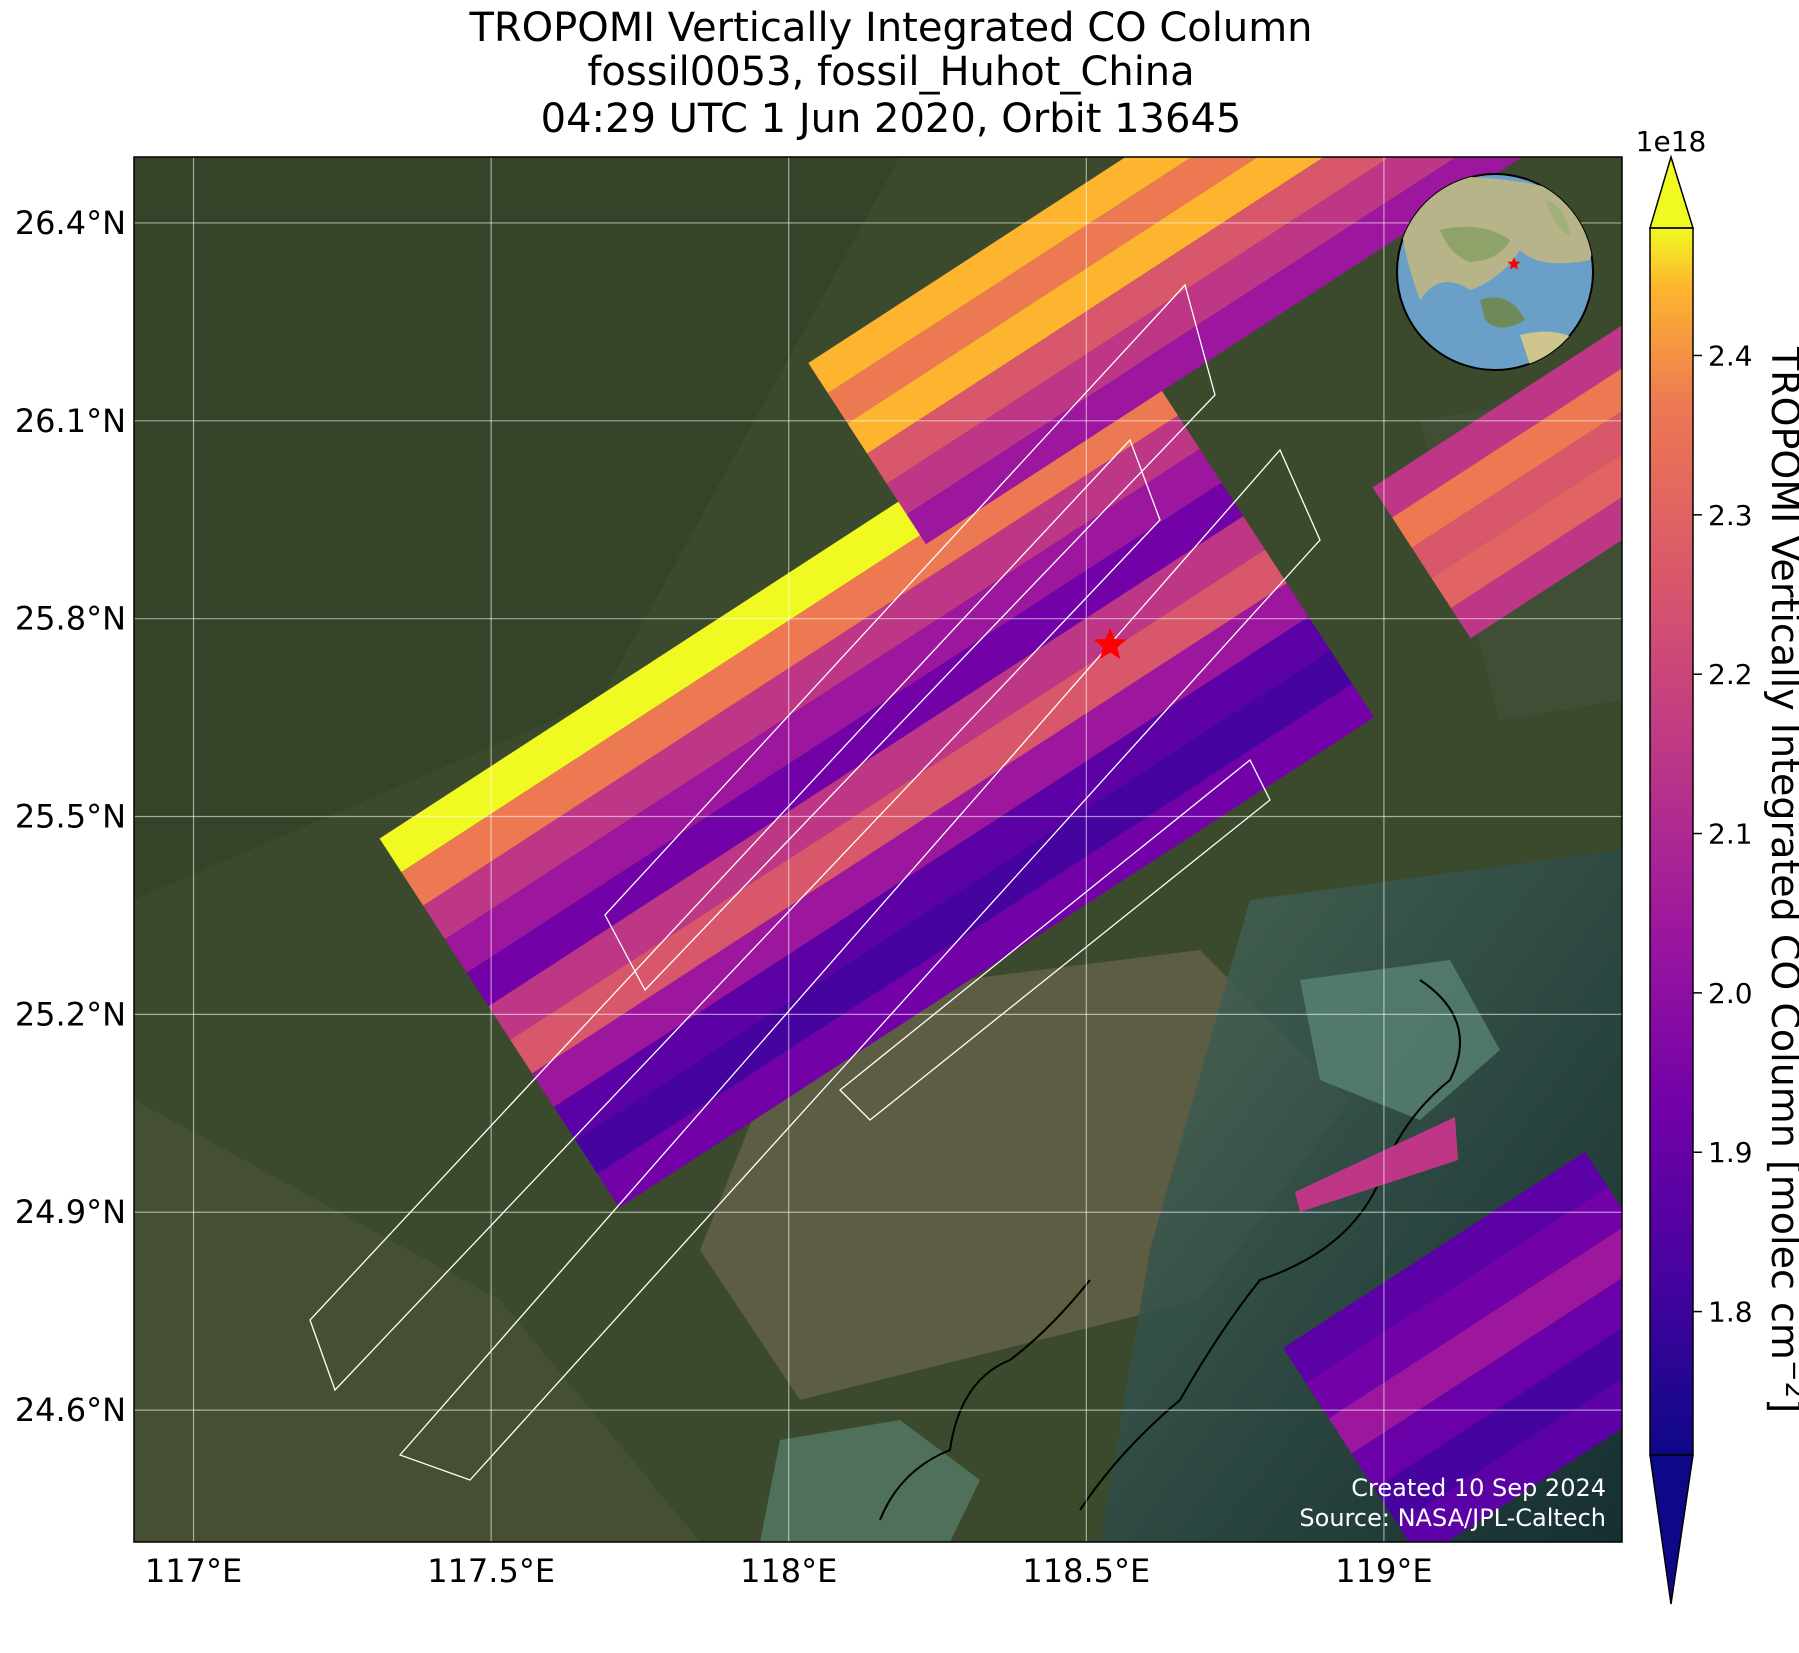  Describe the element at coordinates (1730, 674) in the screenshot. I see `colorbar-tick-label: 2.2` at that location.